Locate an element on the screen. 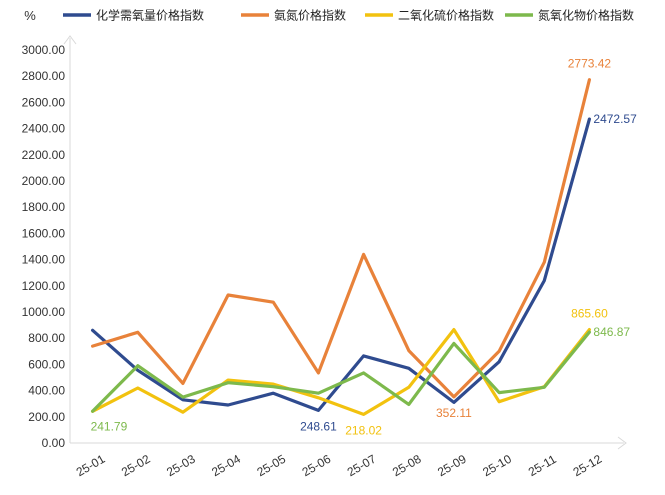 This screenshot has height=495, width=665. y-tick-label: 800.00 is located at coordinates (46, 338).